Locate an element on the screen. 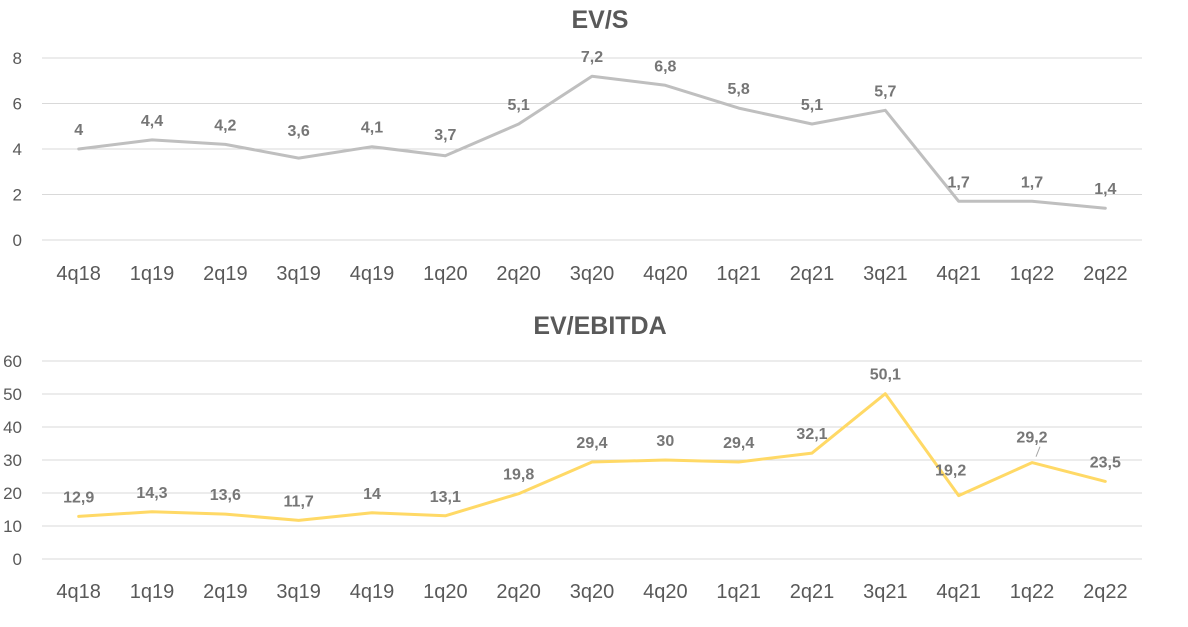 This screenshot has height=627, width=1188. ev-ebitda-x-tick-label: 4q18 is located at coordinates (78, 592).